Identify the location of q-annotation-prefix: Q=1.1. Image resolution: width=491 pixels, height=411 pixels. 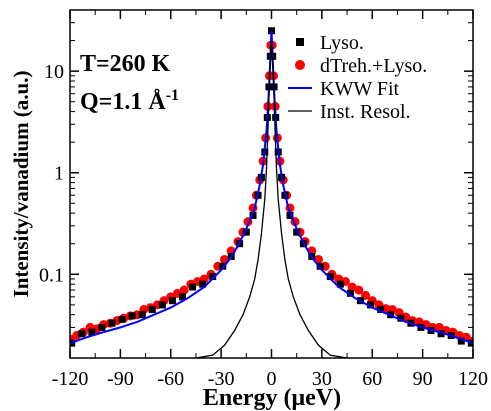
(114, 102).